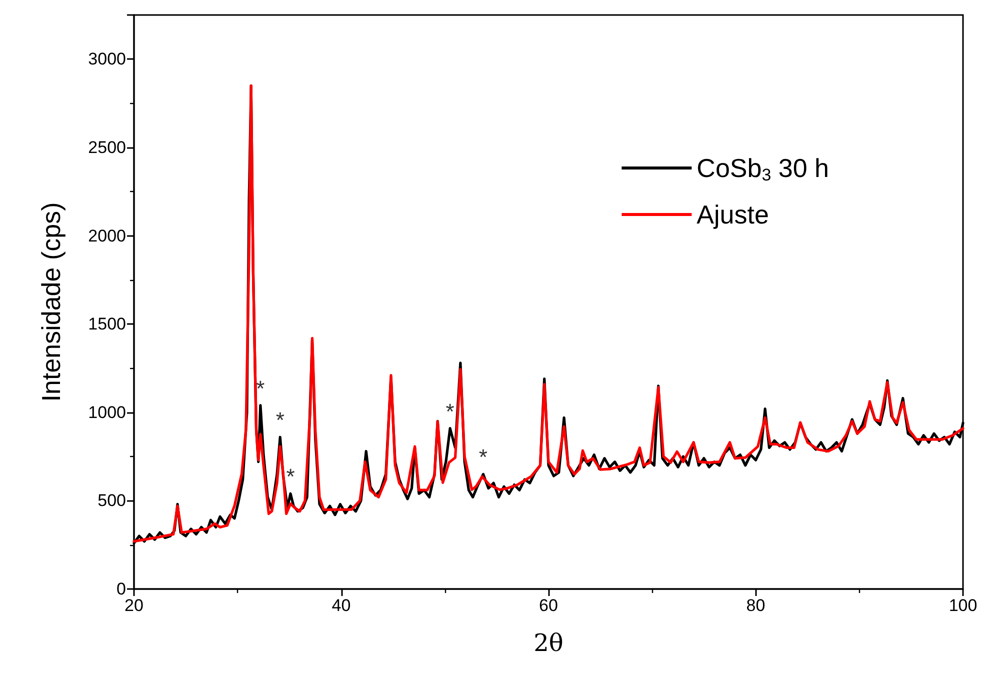 The width and height of the screenshot is (984, 677). Describe the element at coordinates (107, 59) in the screenshot. I see `y-tick-label: 3000` at that location.